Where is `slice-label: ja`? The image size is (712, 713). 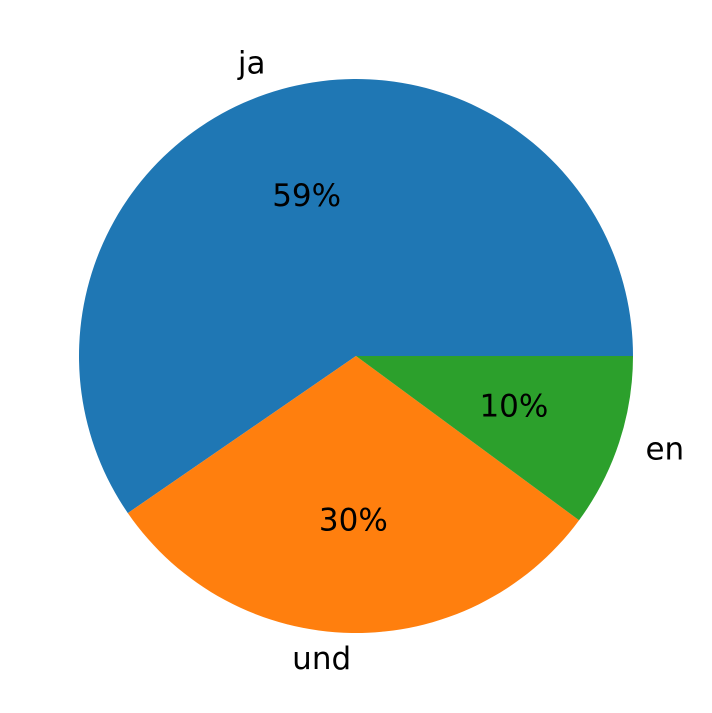
slice-label: ja is located at coordinates (251, 64).